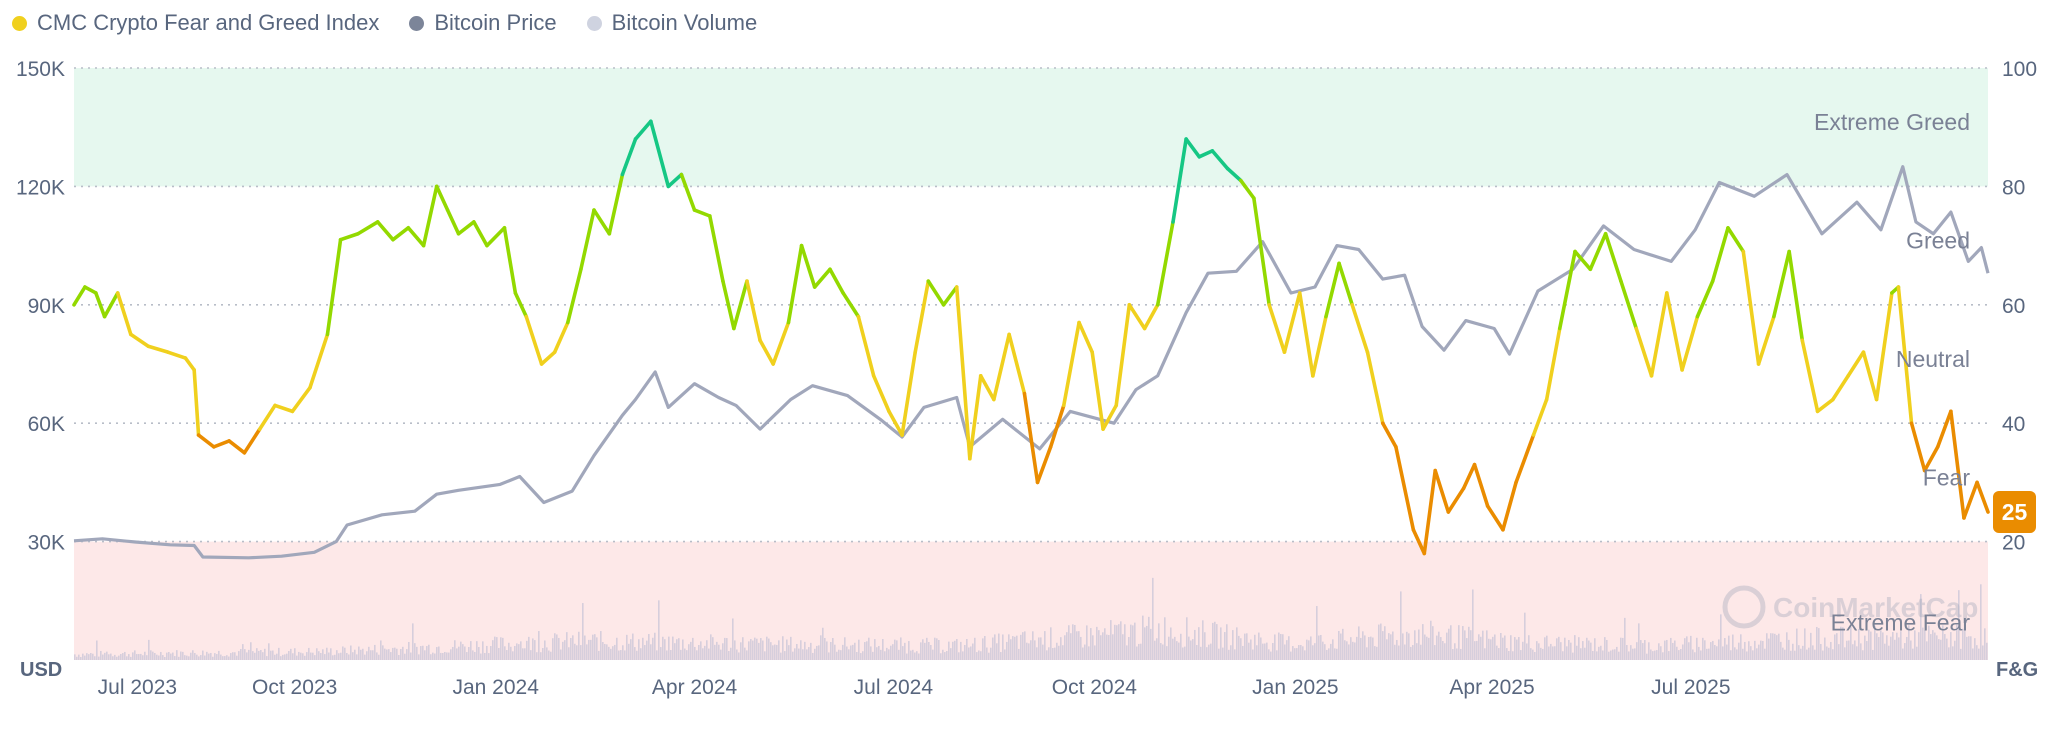  What do you see at coordinates (1933, 359) in the screenshot?
I see `zone-label: Neutral` at bounding box center [1933, 359].